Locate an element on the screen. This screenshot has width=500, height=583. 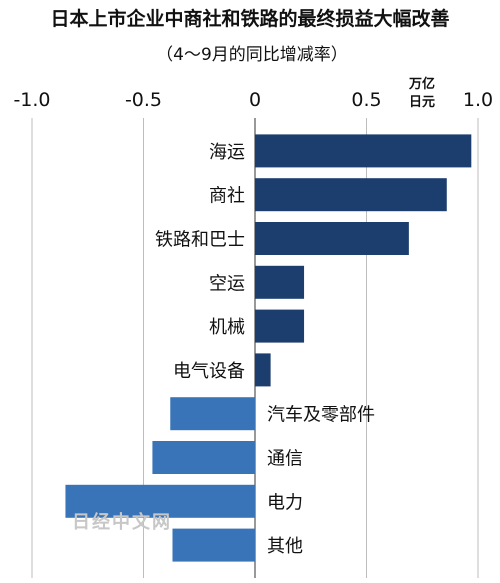
watermark: 日经中文网 is located at coordinates (122, 522).